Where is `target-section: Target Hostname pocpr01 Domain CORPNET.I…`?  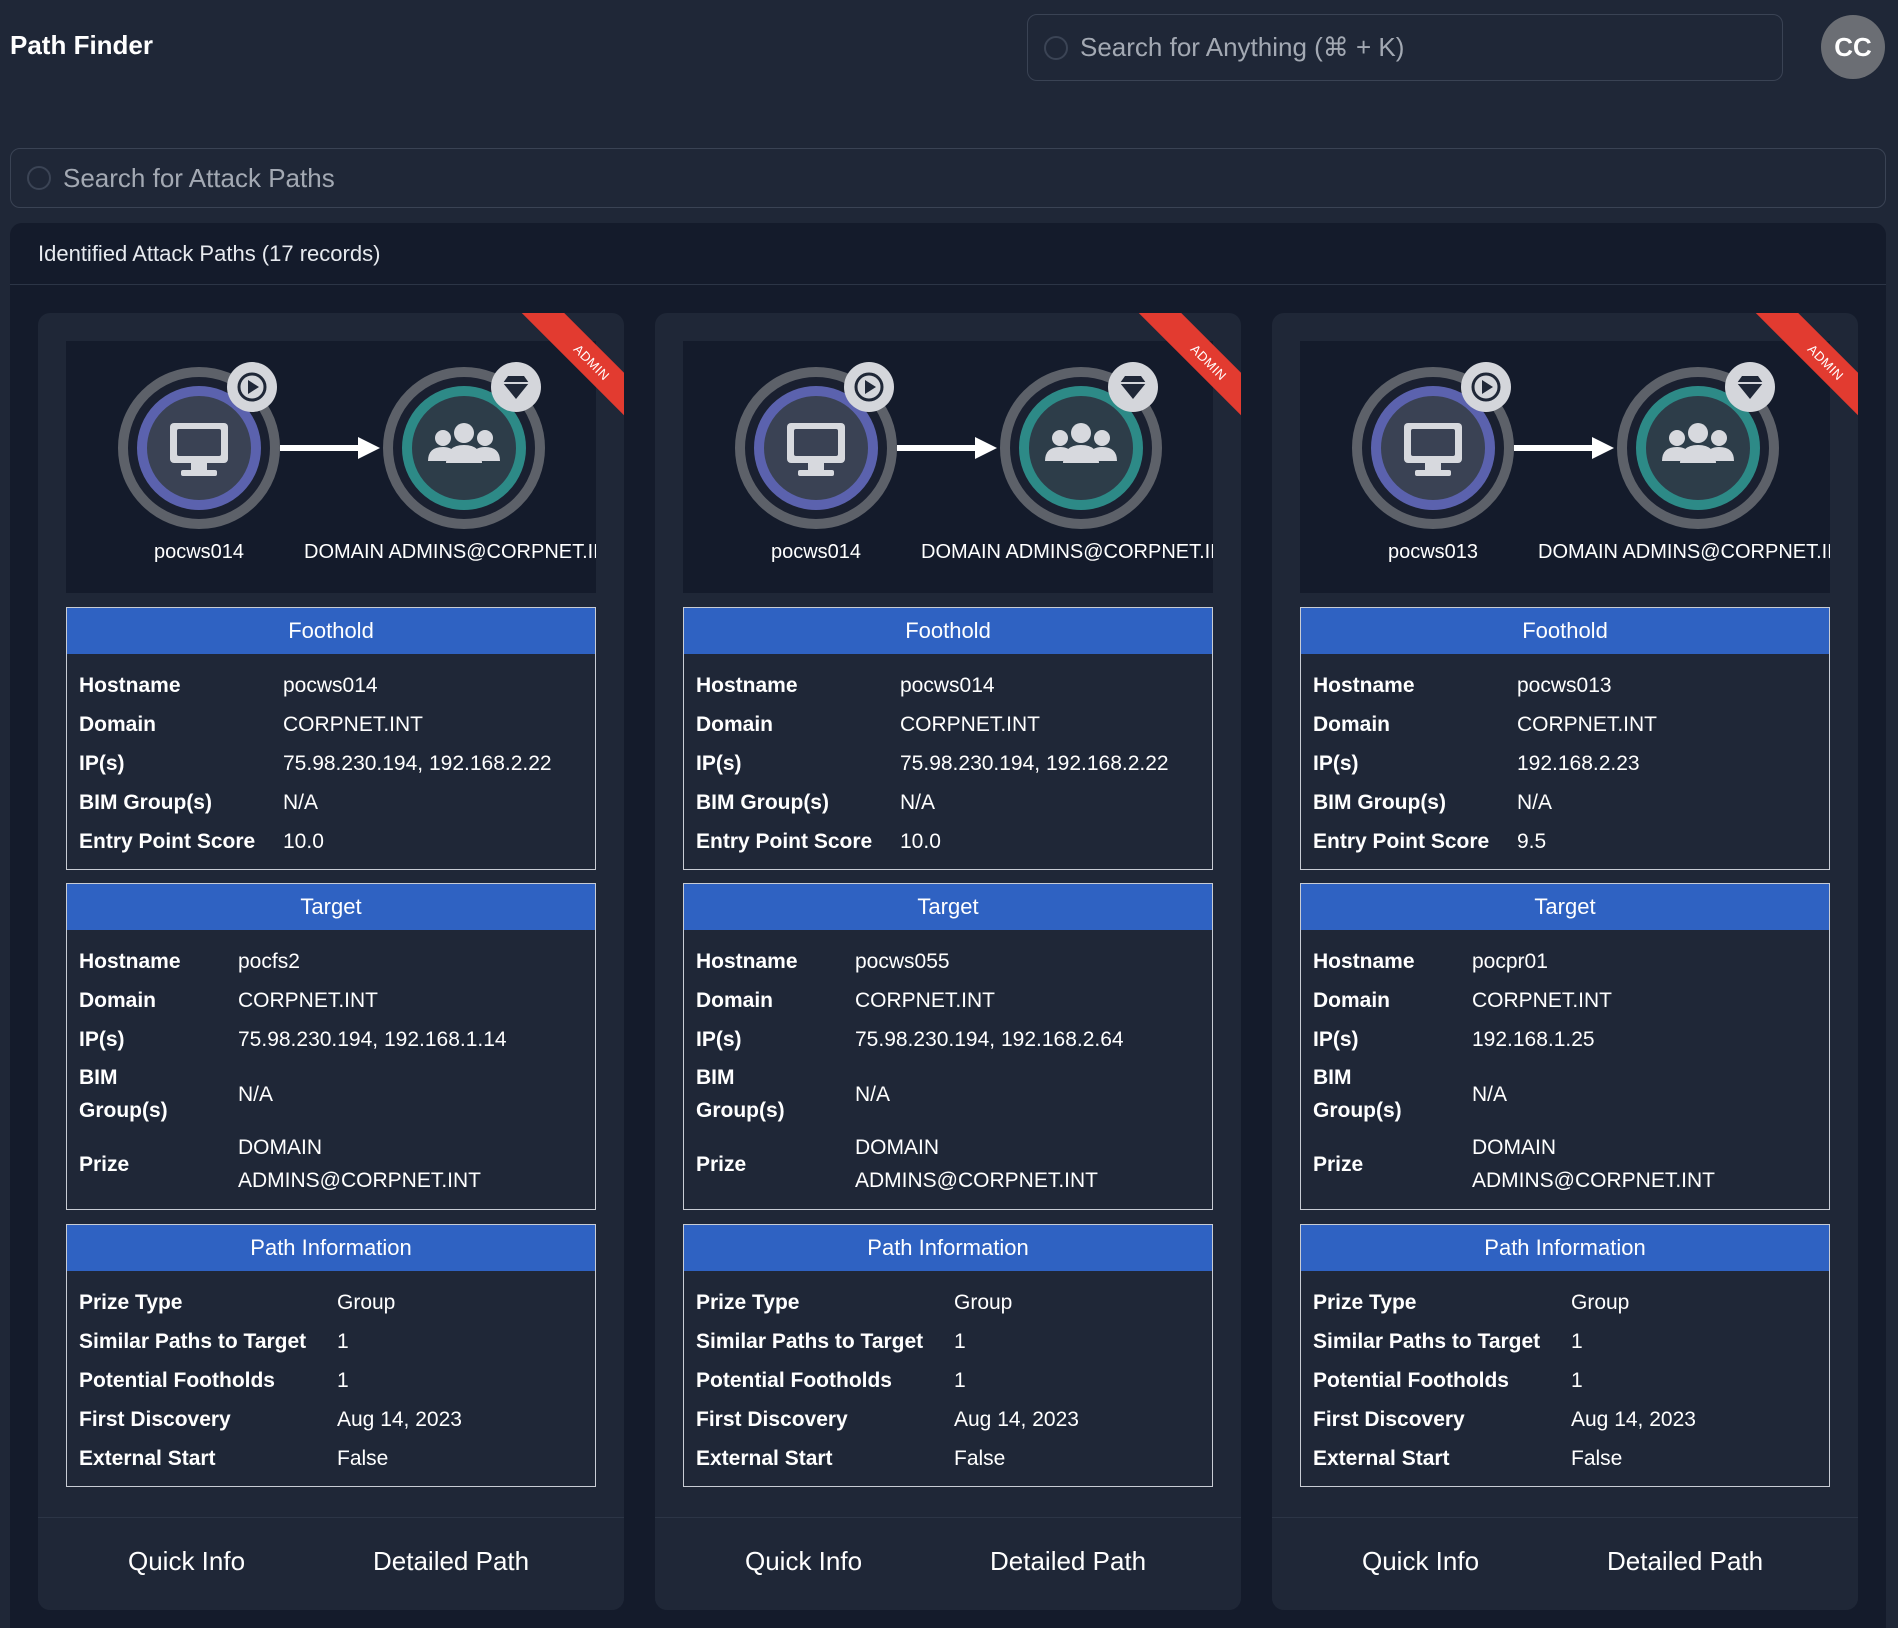 target-section: Target Hostname pocpr01 Domain CORPNET.I… is located at coordinates (1565, 1046).